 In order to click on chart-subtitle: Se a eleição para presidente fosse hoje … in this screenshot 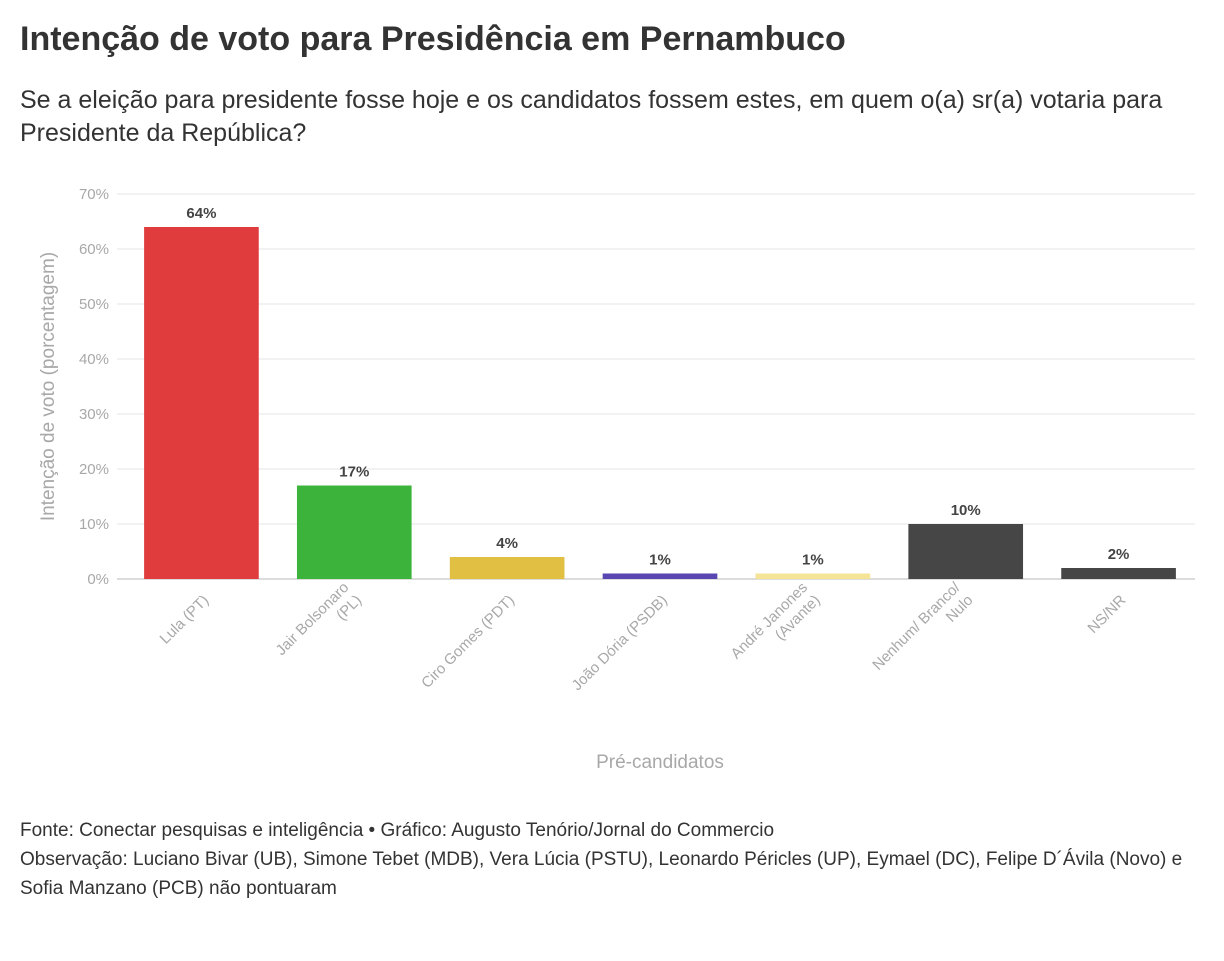, I will do `click(591, 116)`.